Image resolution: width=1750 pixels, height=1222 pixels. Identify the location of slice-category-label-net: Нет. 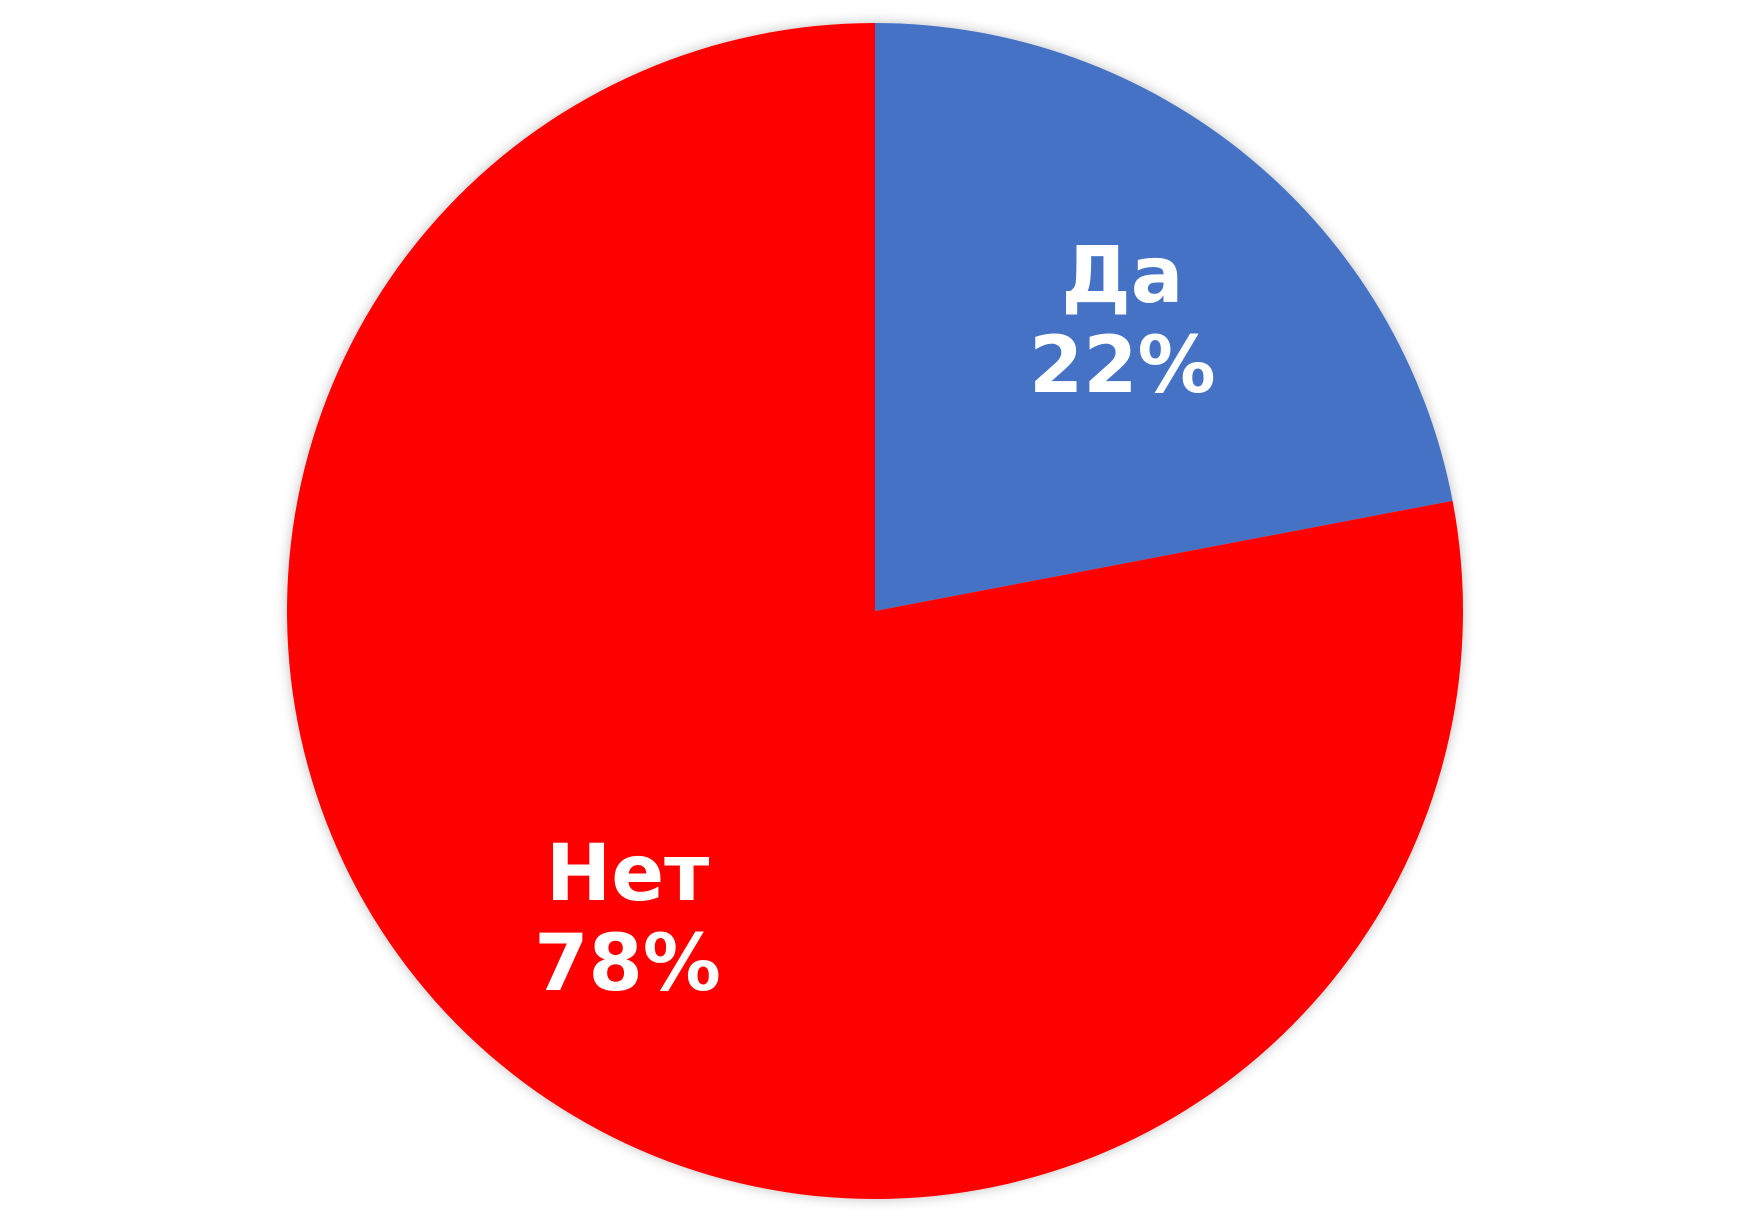
(627, 874).